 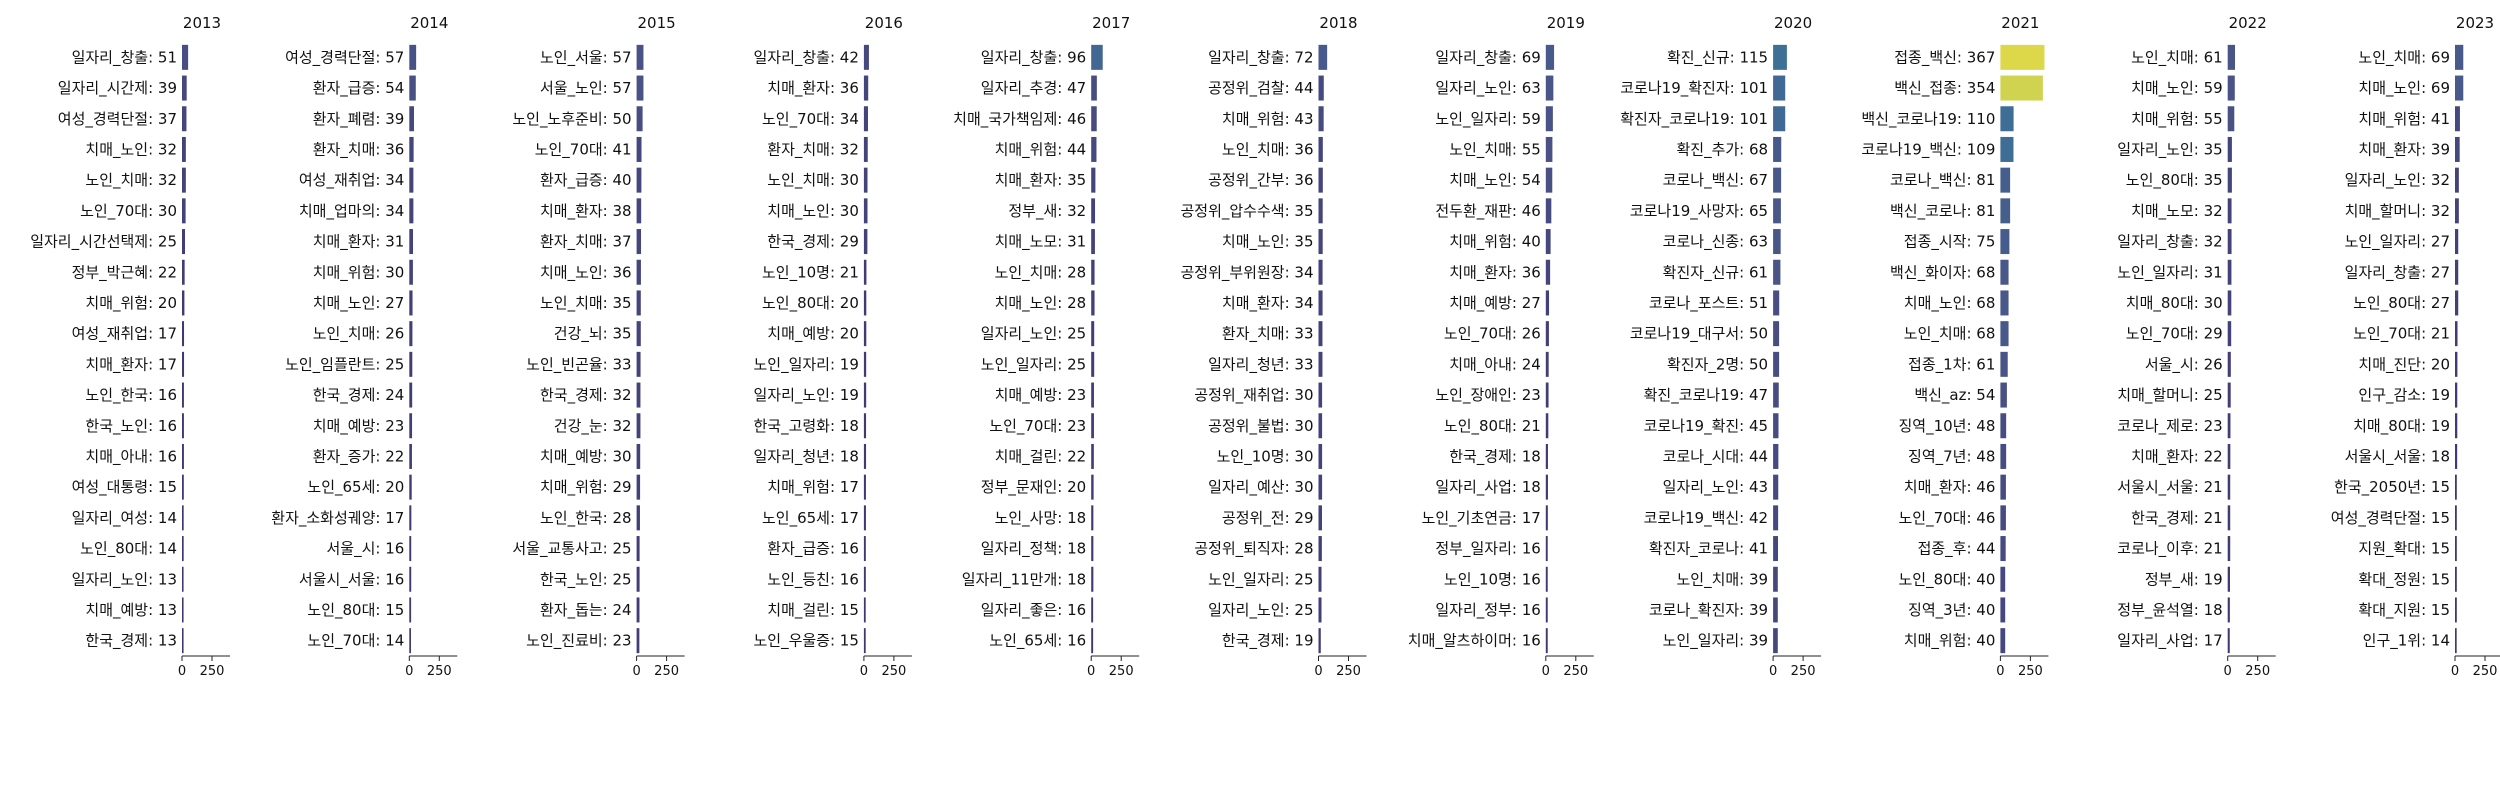 I want to click on bar-label: 노인_10명: 16, so click(x=1492, y=579).